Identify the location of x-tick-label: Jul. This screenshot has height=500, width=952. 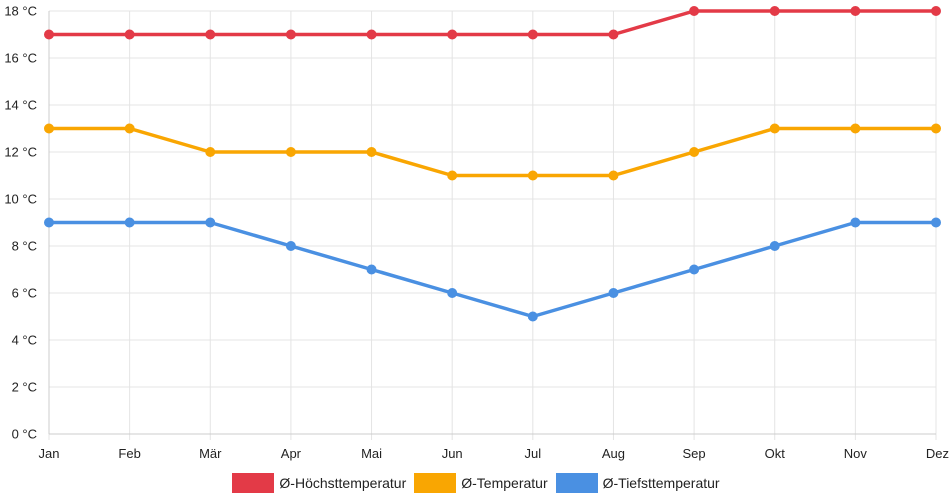
(533, 453).